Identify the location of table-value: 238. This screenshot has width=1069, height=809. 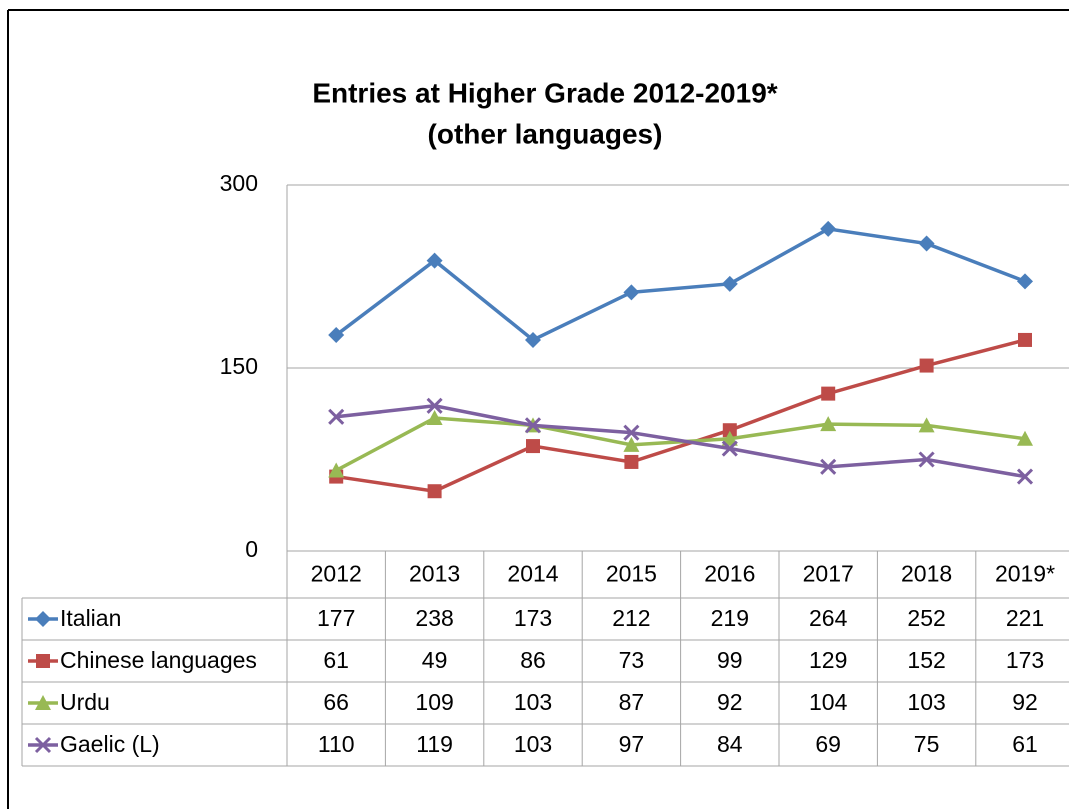
(434, 618).